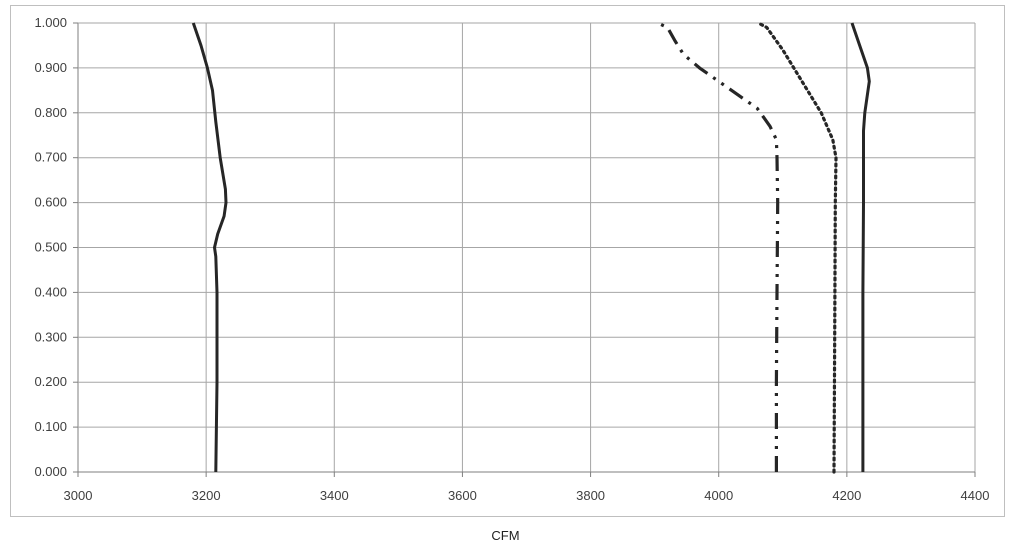 The image size is (1011, 552). I want to click on x-tick-label: 3800, so click(590, 495).